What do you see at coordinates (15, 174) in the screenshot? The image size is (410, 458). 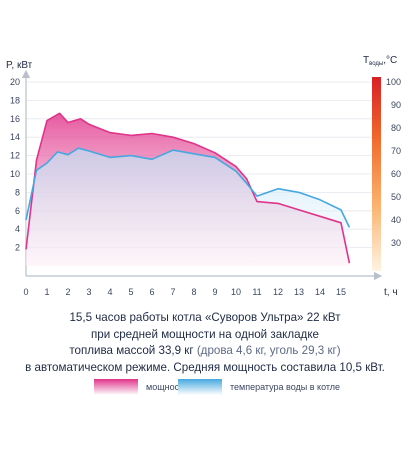 I see `y-tick-left-label: 10` at bounding box center [15, 174].